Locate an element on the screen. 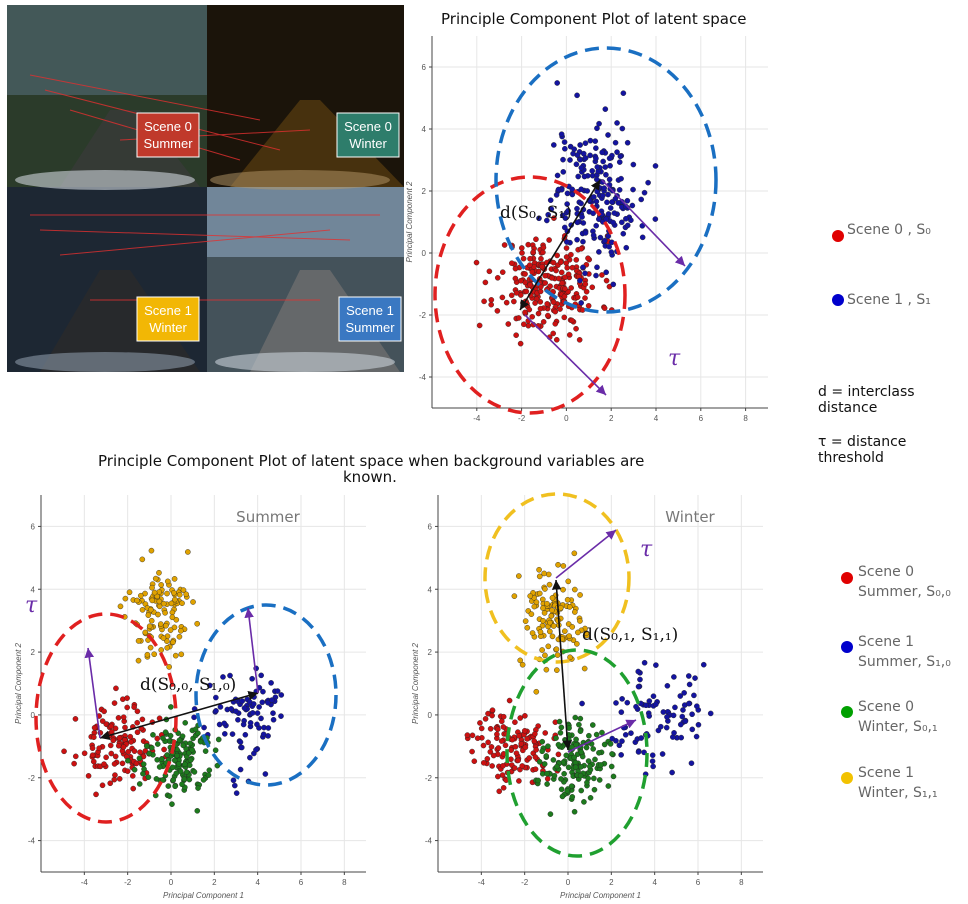  photo-label-text-2-b: Winter is located at coordinates (168, 327).